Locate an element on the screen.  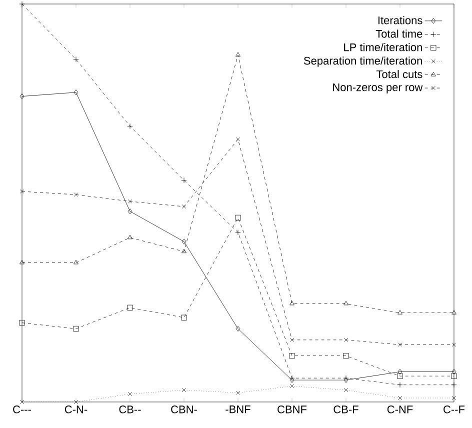
legend-label: Iterations is located at coordinates (400, 20).